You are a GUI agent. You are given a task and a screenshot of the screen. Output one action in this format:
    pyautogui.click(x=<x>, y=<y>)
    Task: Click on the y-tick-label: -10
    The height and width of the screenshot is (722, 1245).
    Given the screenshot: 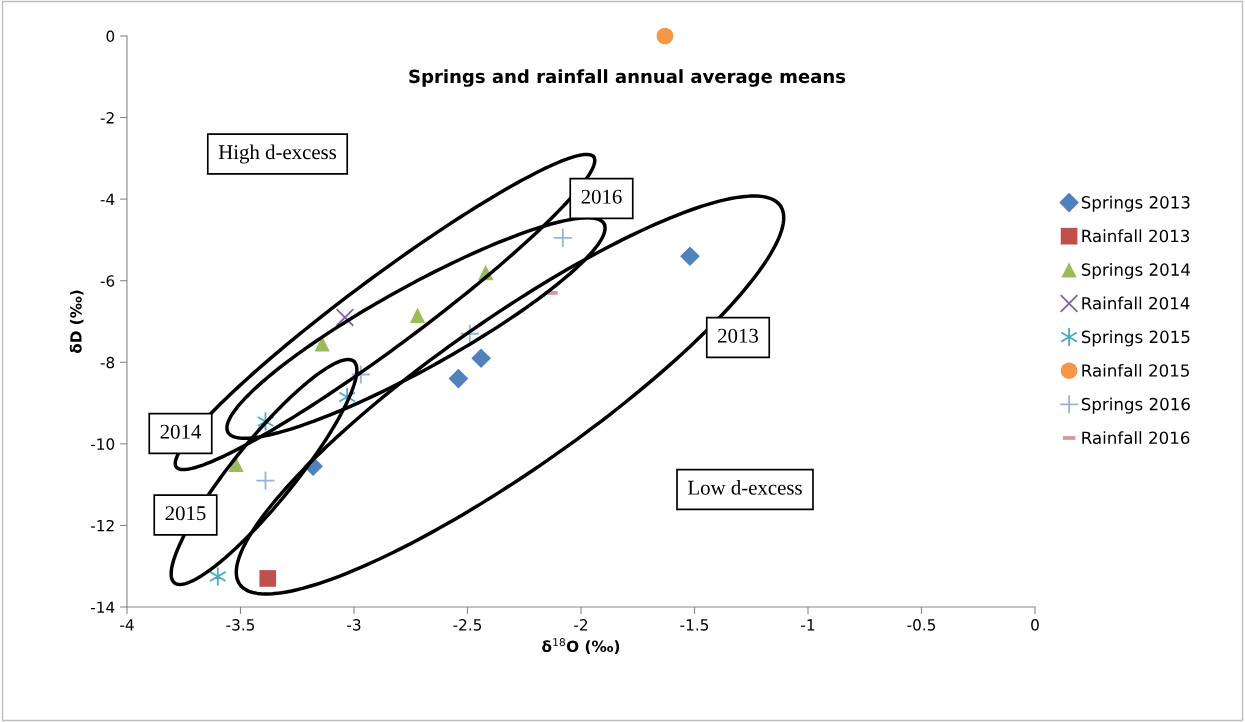 What is the action you would take?
    pyautogui.click(x=102, y=444)
    